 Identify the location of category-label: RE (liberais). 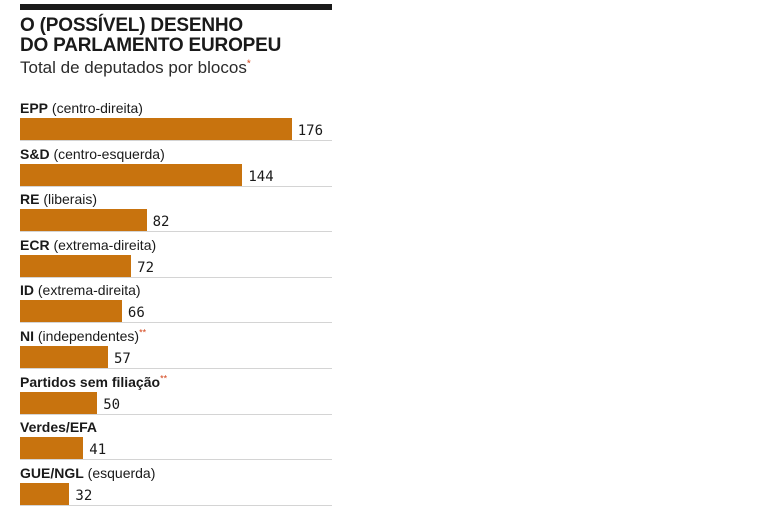
(58, 199).